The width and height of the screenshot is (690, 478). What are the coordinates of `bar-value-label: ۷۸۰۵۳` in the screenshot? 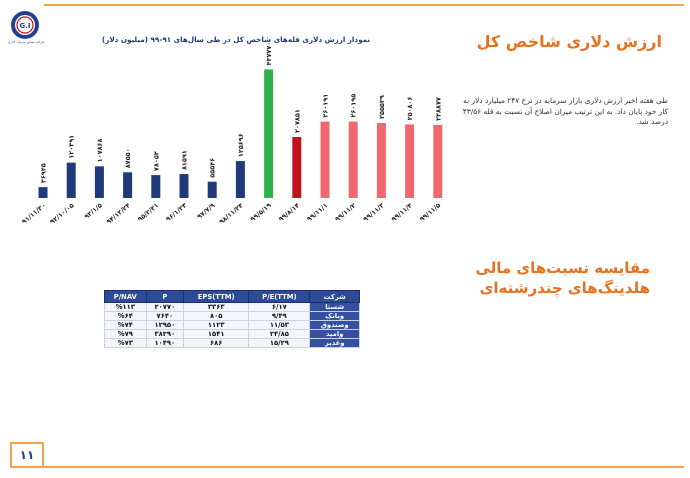 It's located at (156, 161).